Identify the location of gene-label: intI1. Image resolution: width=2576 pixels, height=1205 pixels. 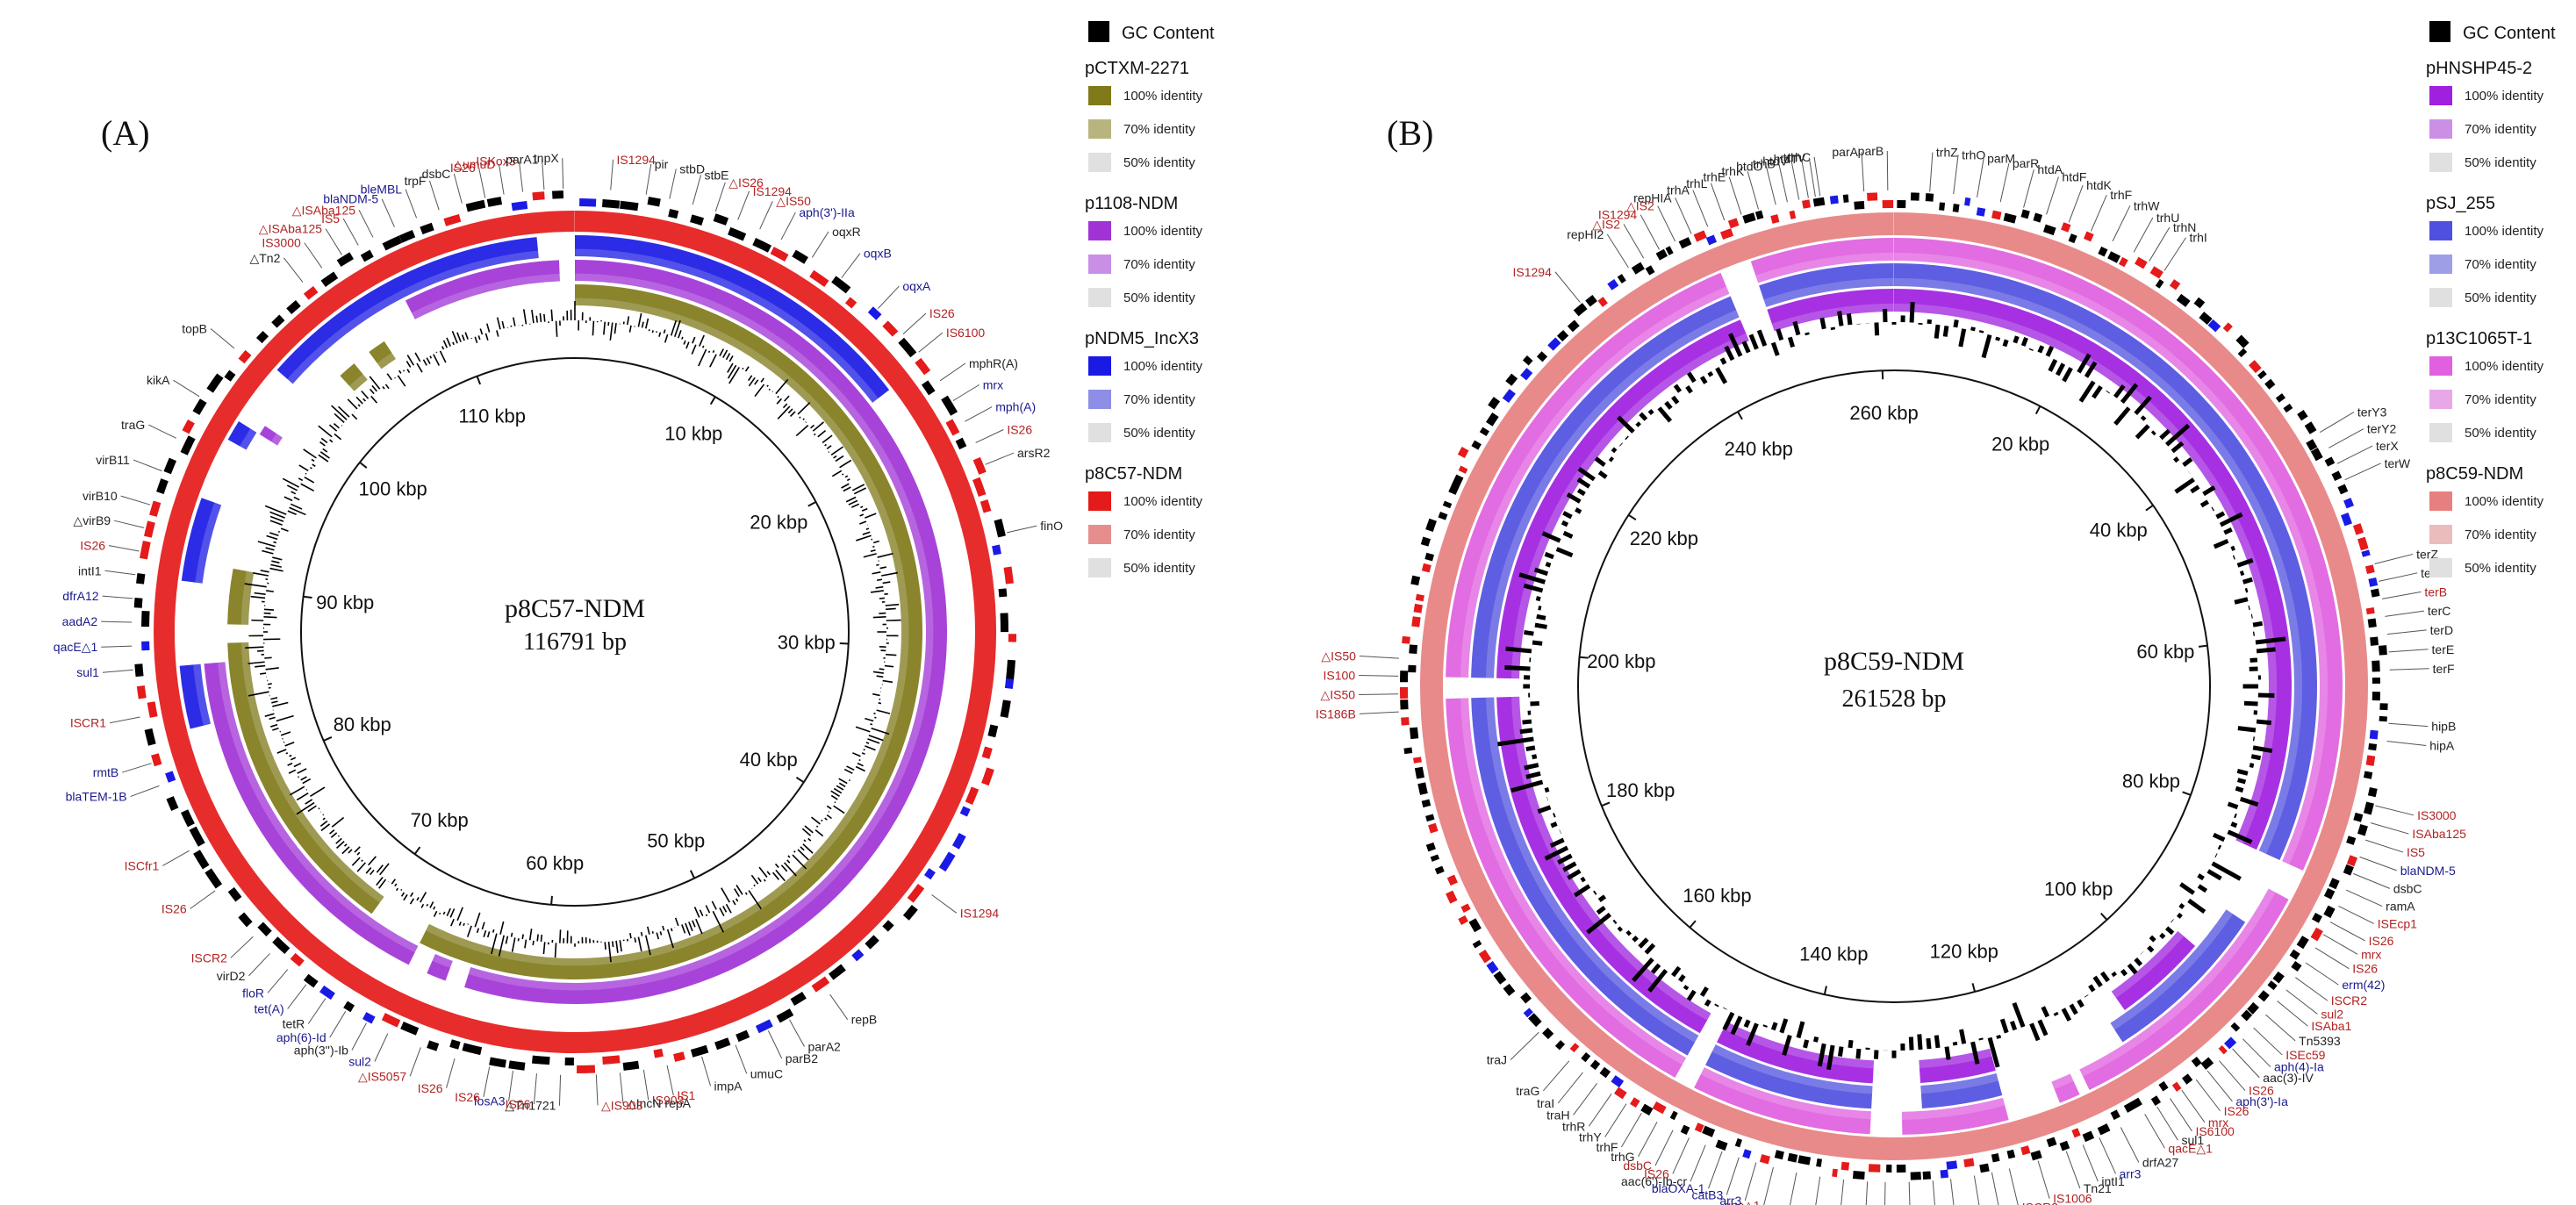
(90, 570).